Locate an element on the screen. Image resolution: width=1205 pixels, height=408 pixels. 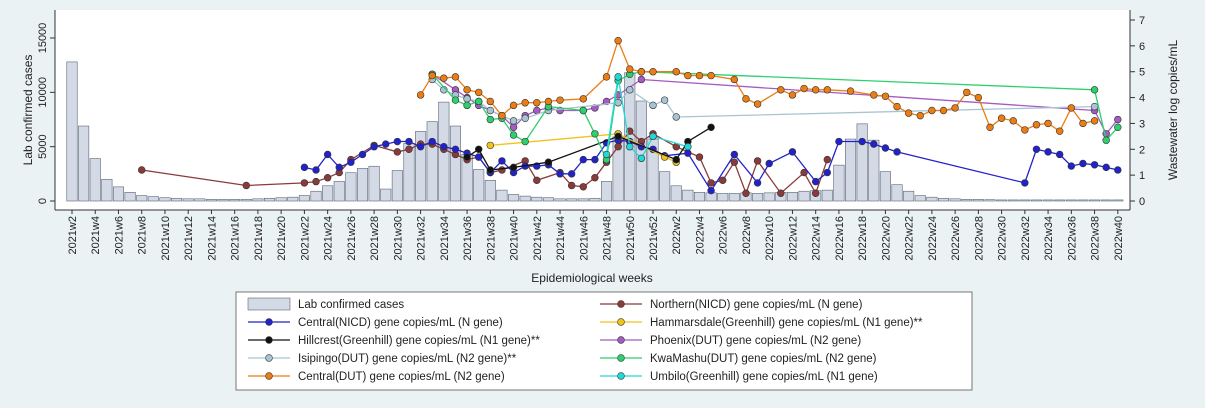
x-tick-label: 2022w36 is located at coordinates (1072, 238).